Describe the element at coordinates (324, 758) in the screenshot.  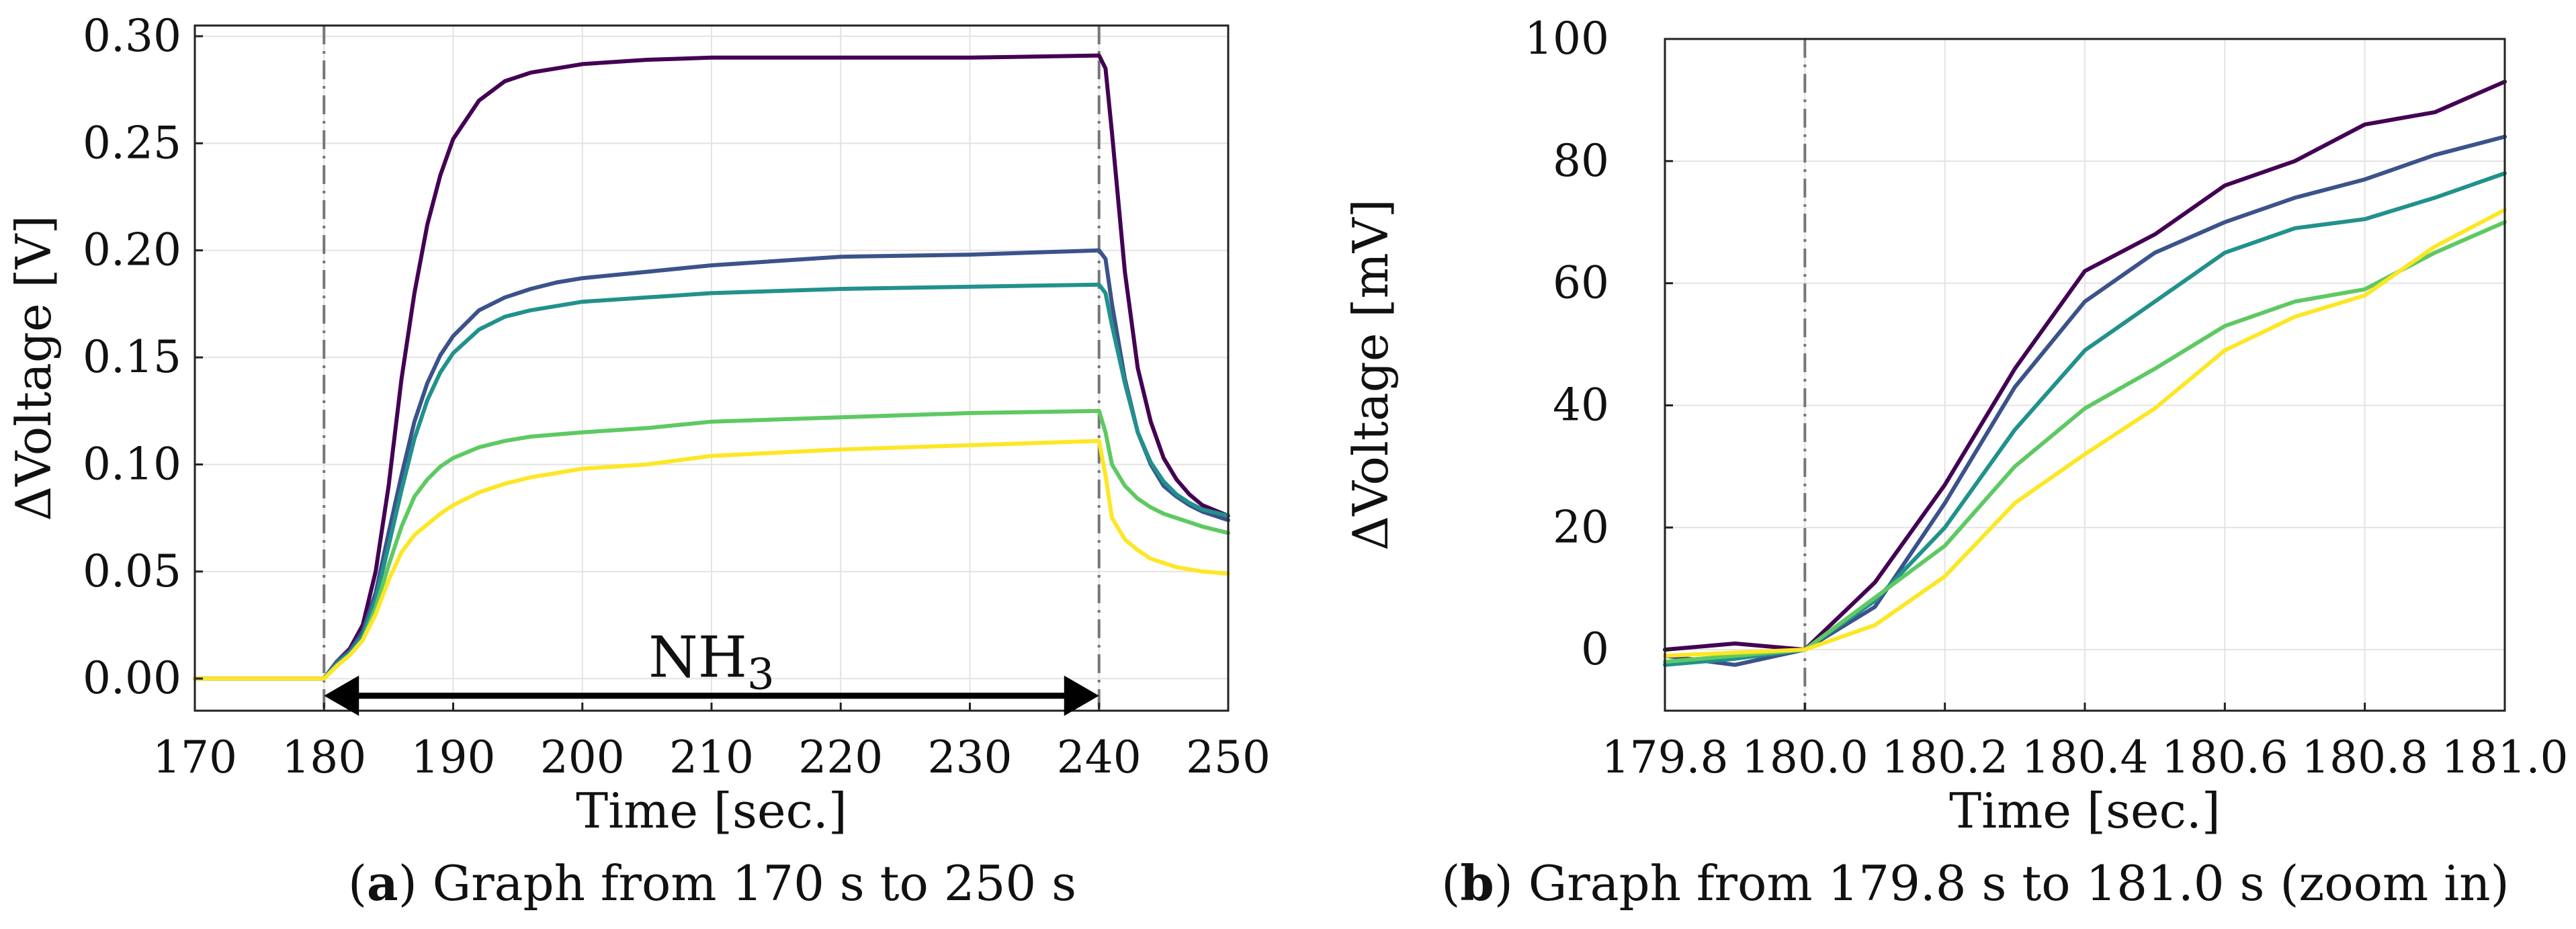
I see `panel-a-x-tick-label: 180` at that location.